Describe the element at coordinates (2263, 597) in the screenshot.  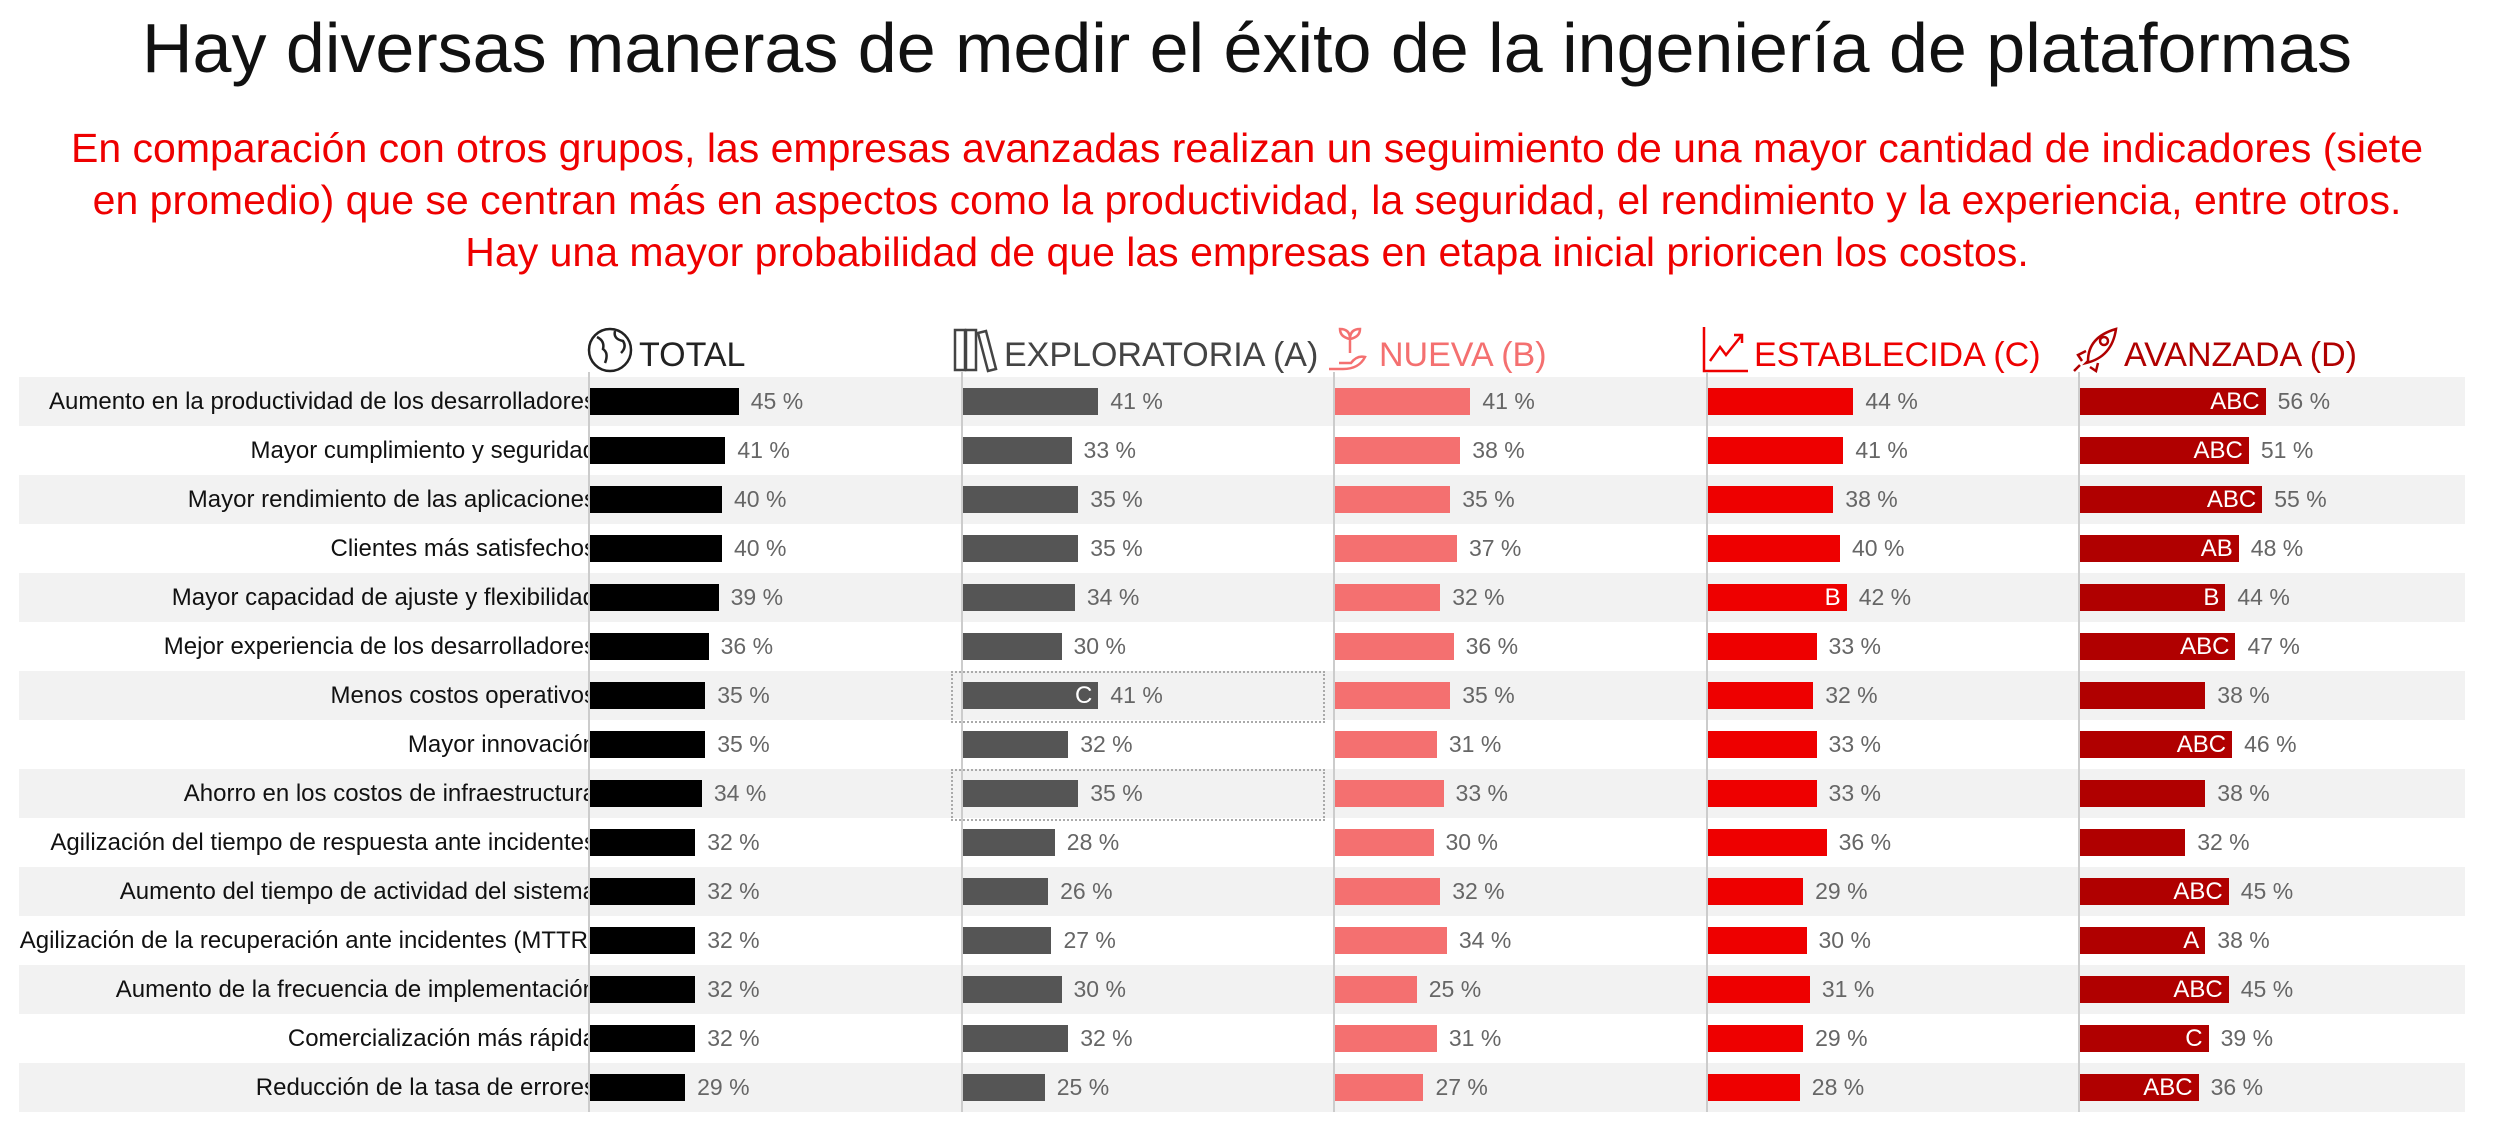
I see `data-label: 44 %` at that location.